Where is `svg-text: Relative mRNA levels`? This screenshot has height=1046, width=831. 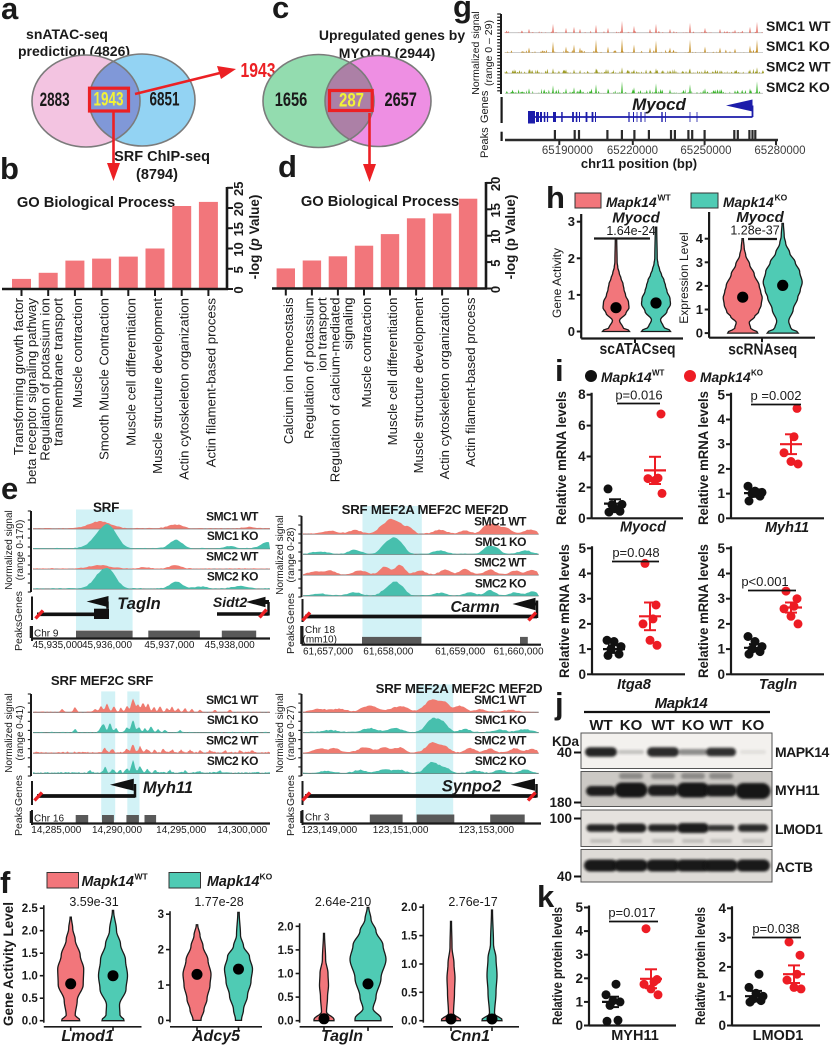
svg-text: Relative mRNA levels is located at coordinates (561, 458).